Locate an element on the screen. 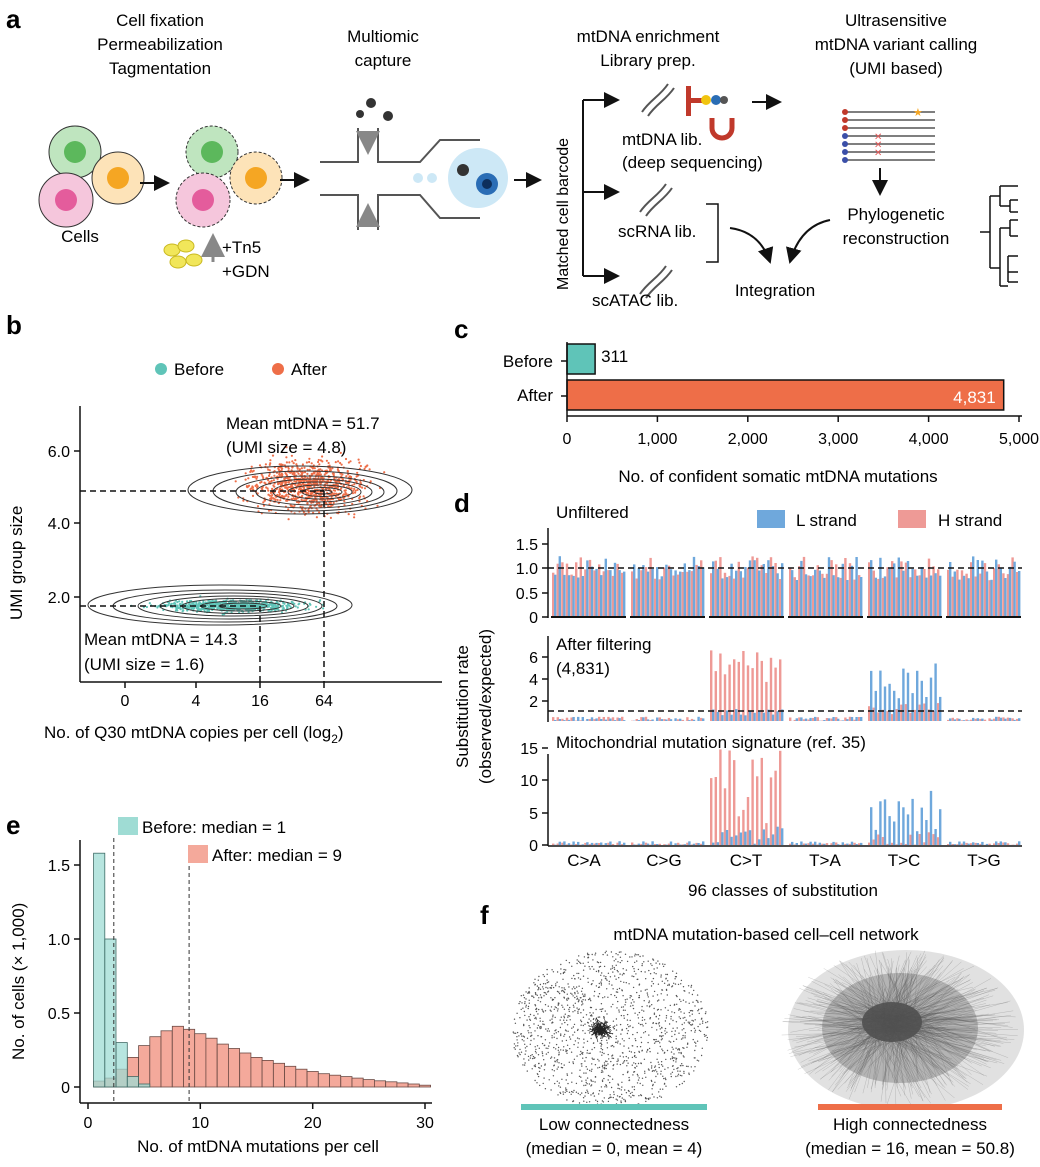  c-xtick-label: 3,000 is located at coordinates (838, 439).